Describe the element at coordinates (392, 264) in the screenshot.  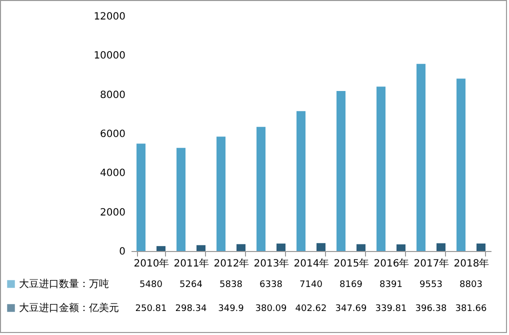
I see `x-tick-label: 2016年` at that location.